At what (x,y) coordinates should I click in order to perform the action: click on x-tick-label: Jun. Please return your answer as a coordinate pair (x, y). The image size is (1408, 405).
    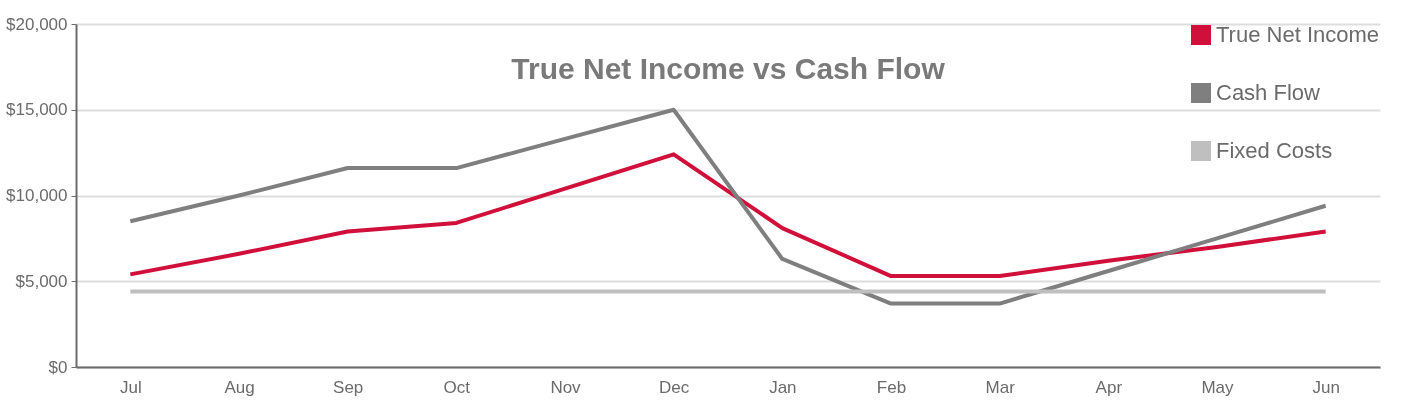
    Looking at the image, I should click on (1326, 387).